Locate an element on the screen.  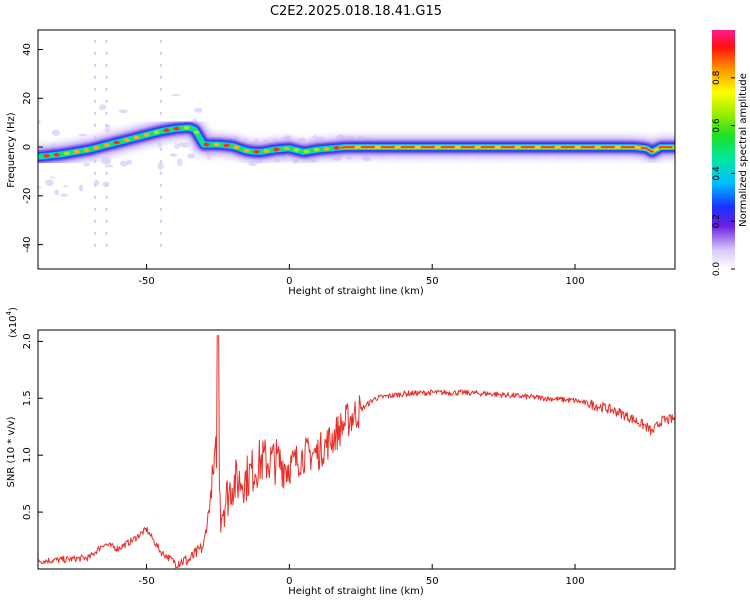
colorbar-tick-label: 0.6 is located at coordinates (717, 125).